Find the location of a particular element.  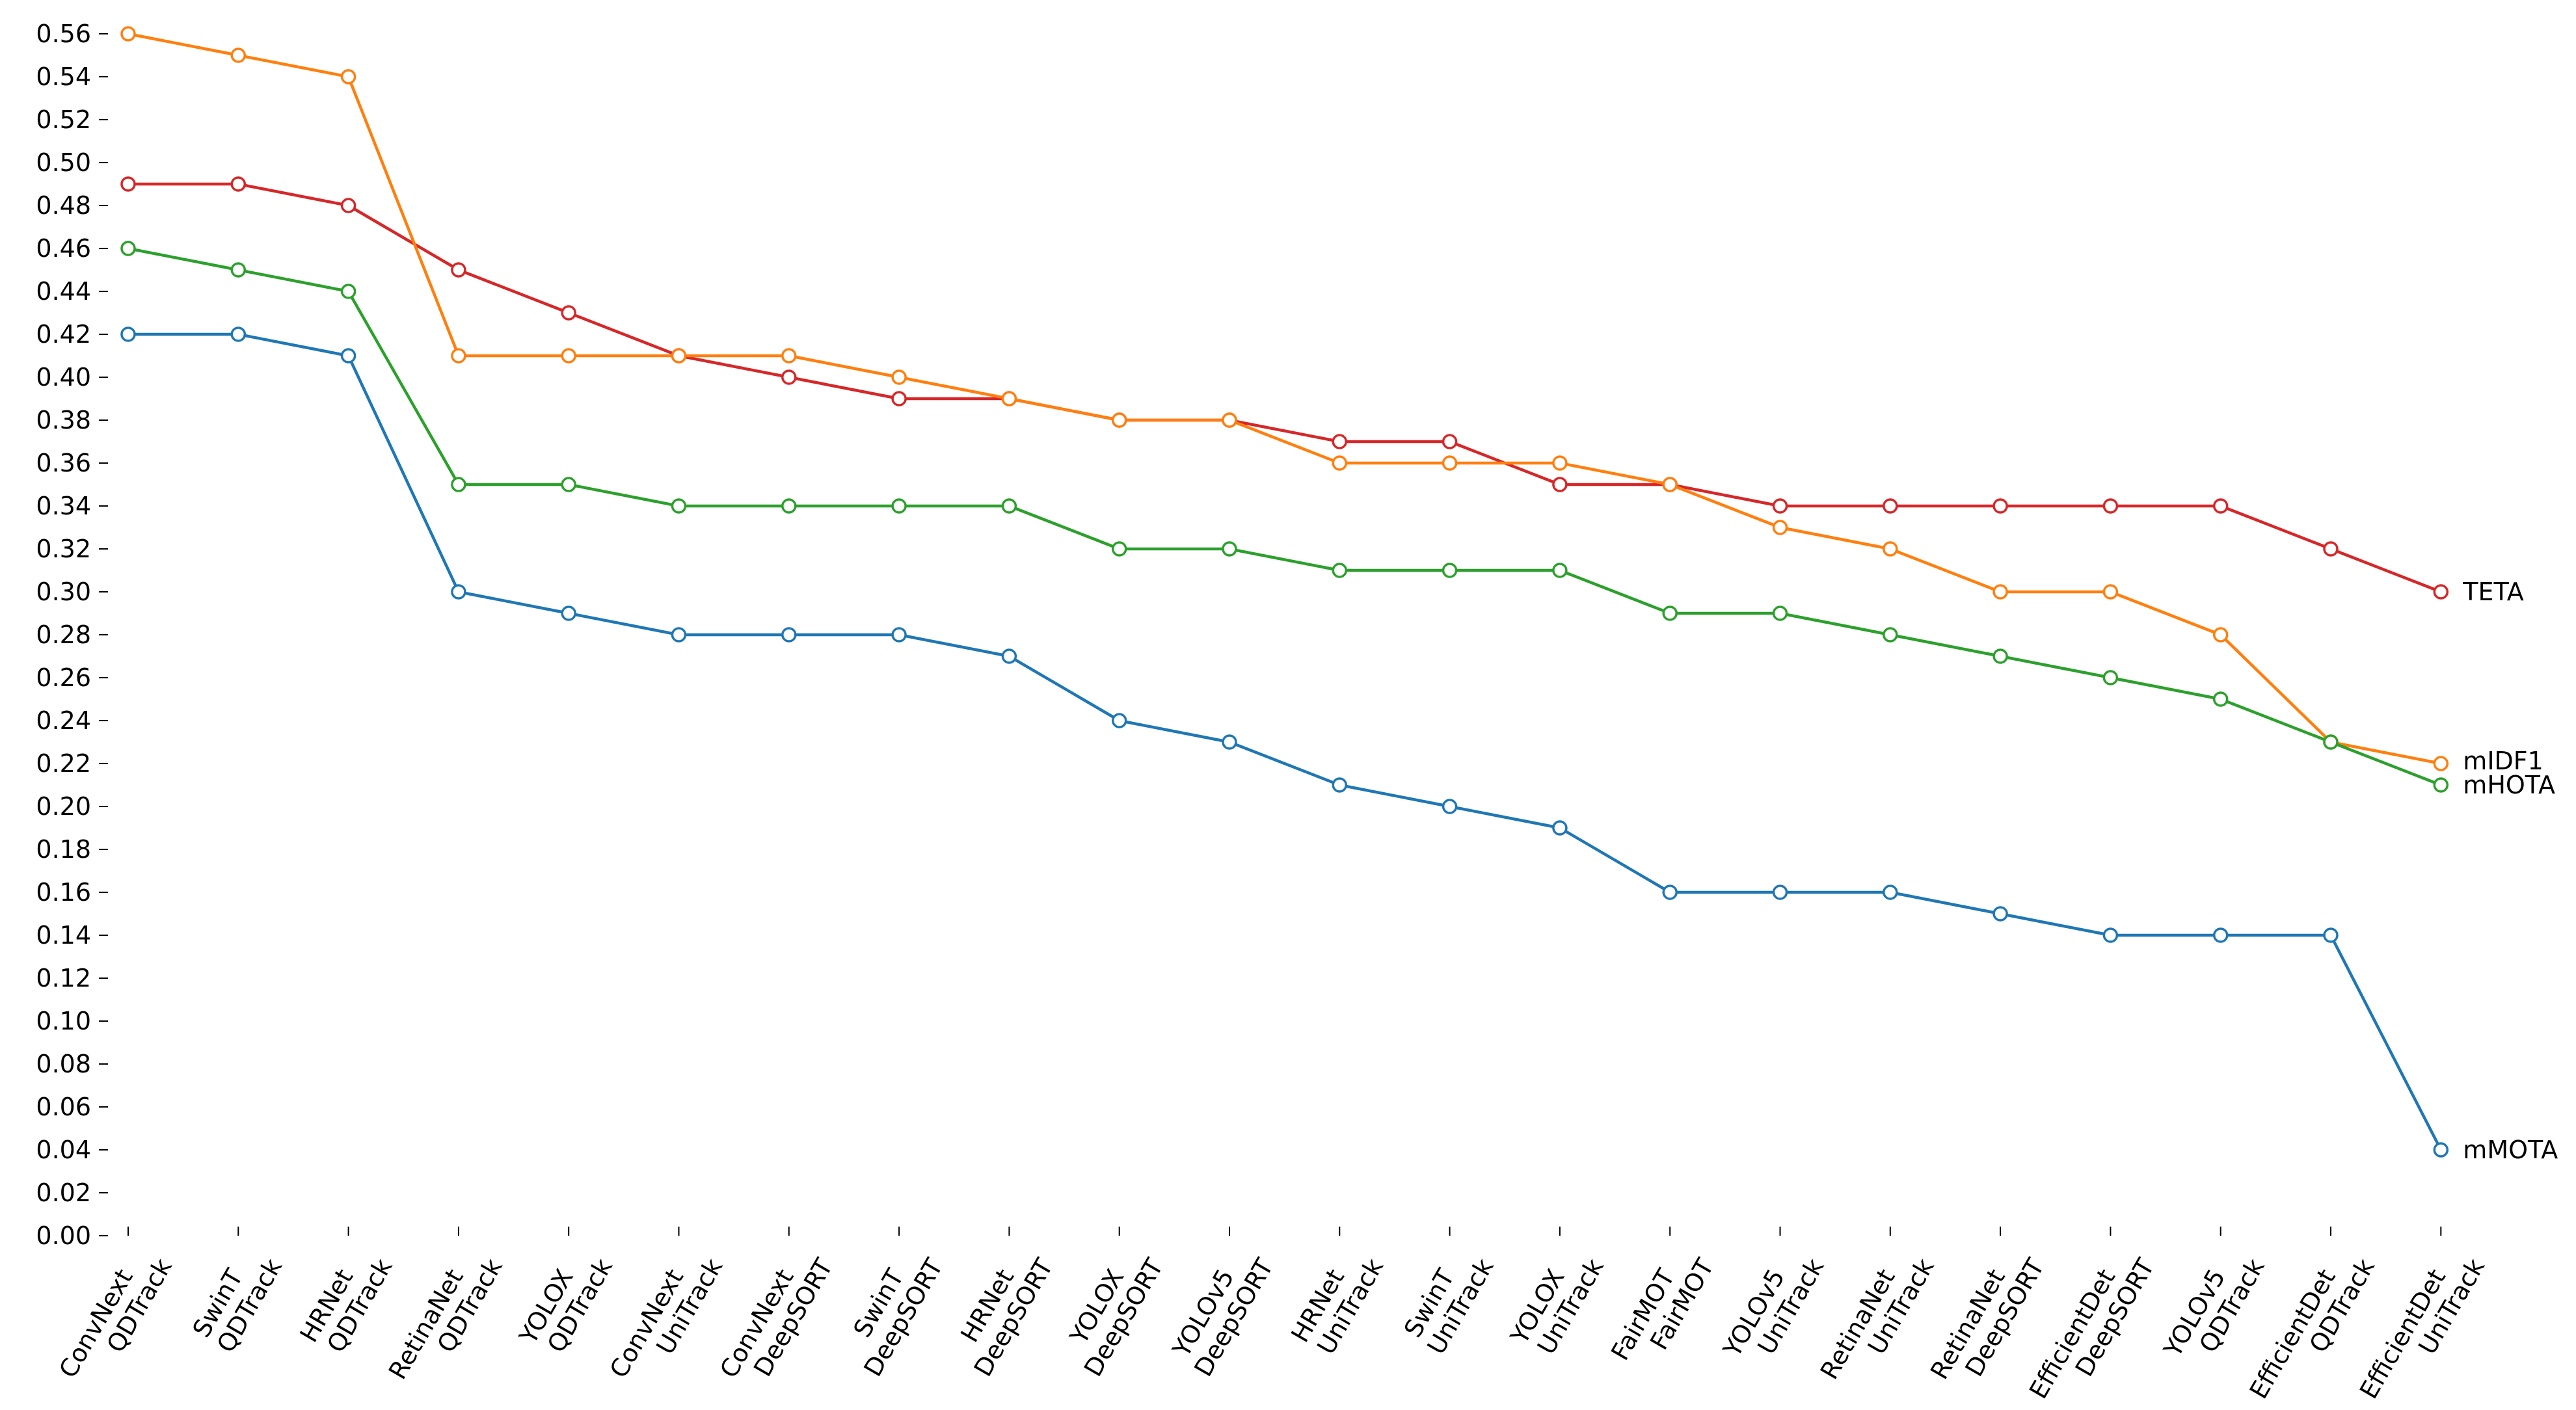

y-tick-label: 0.24 is located at coordinates (63, 721).